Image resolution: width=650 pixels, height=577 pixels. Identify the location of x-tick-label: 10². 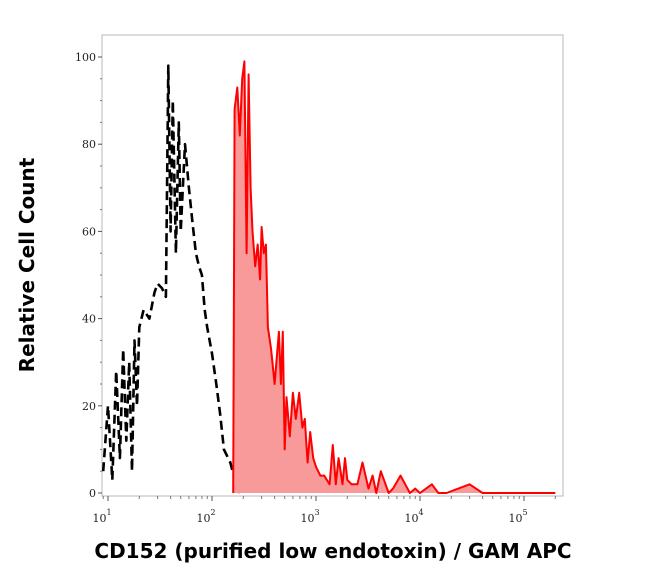
(205, 516).